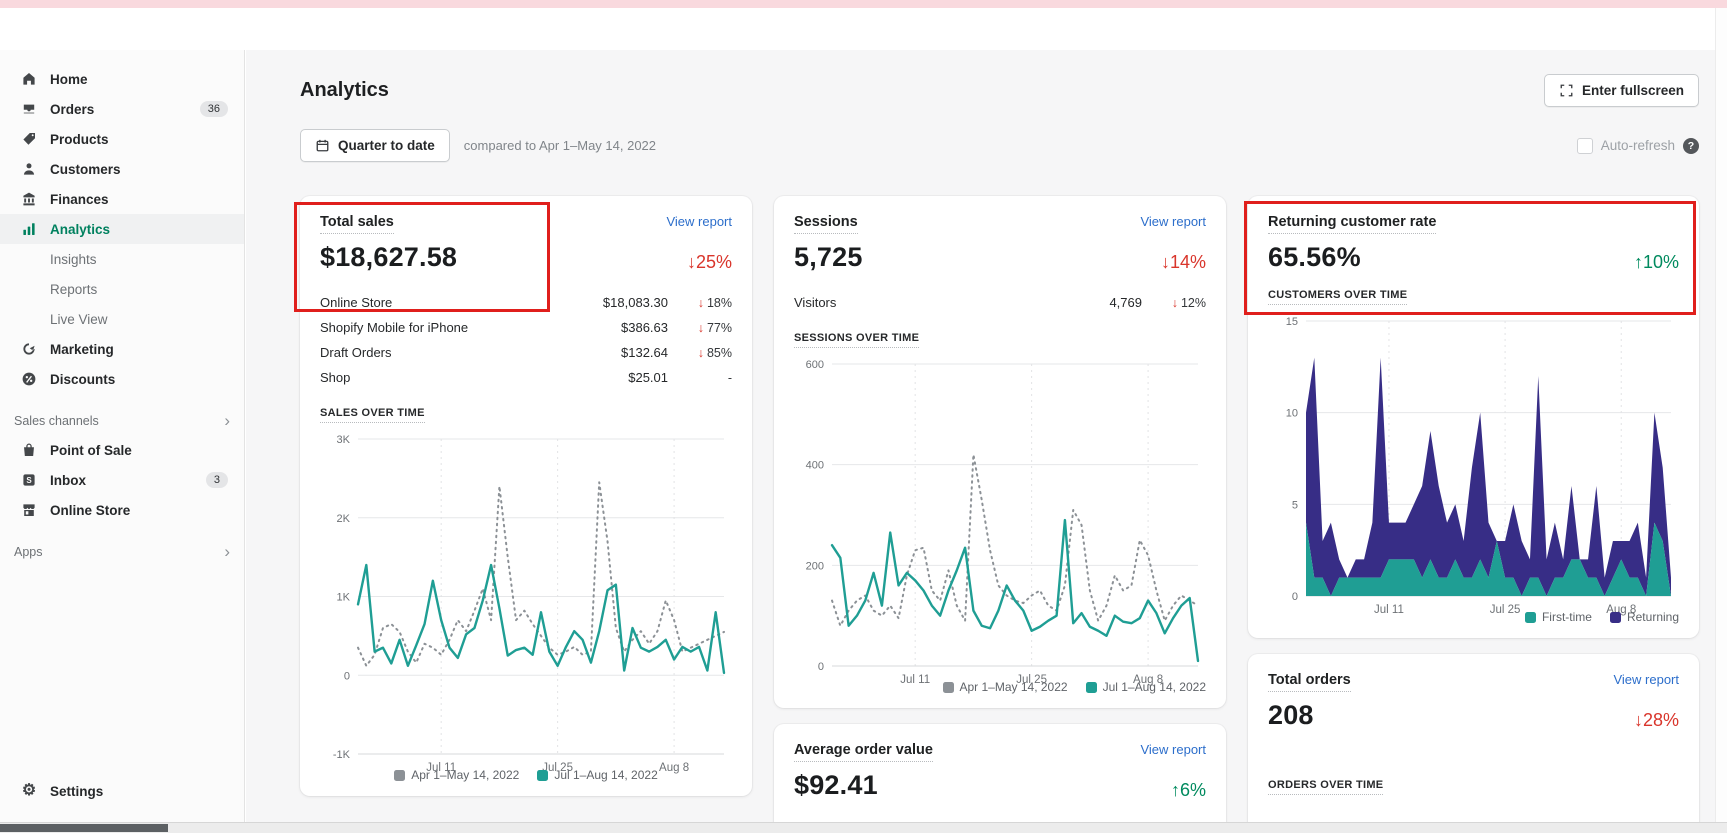  I want to click on row-delta-pct: 85%, so click(719, 352).